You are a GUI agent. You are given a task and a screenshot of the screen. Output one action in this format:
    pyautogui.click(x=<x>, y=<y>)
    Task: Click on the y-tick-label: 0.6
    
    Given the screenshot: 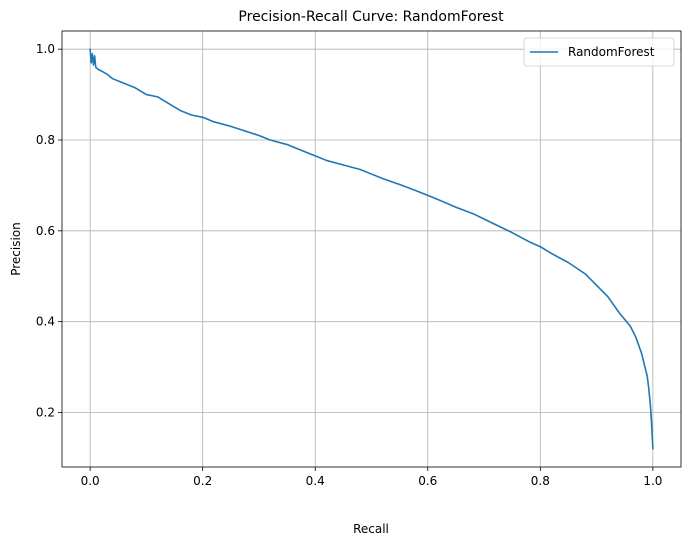 What is the action you would take?
    pyautogui.click(x=45, y=231)
    